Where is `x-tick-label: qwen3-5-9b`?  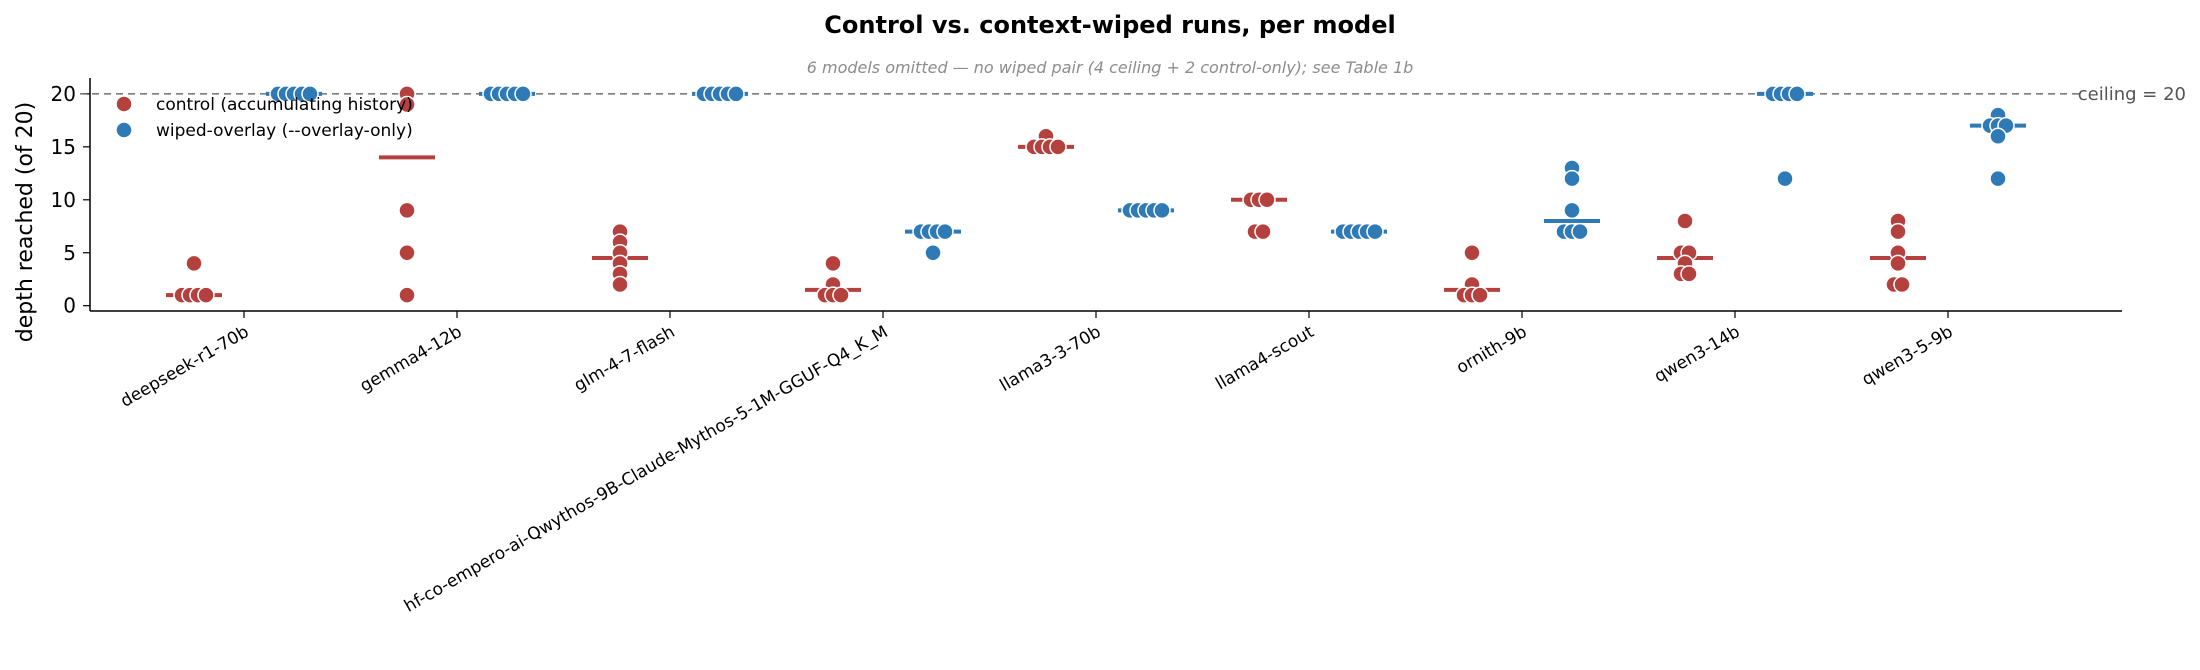
x-tick-label: qwen3-5-9b is located at coordinates (1908, 356).